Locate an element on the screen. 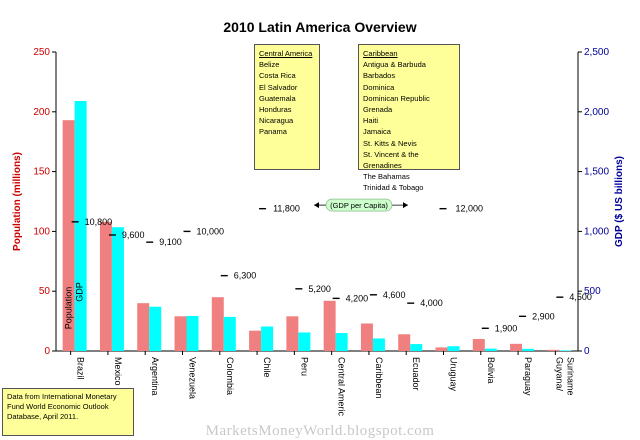 The height and width of the screenshot is (440, 640). caribbean-item: Dominican Republic is located at coordinates (396, 98).